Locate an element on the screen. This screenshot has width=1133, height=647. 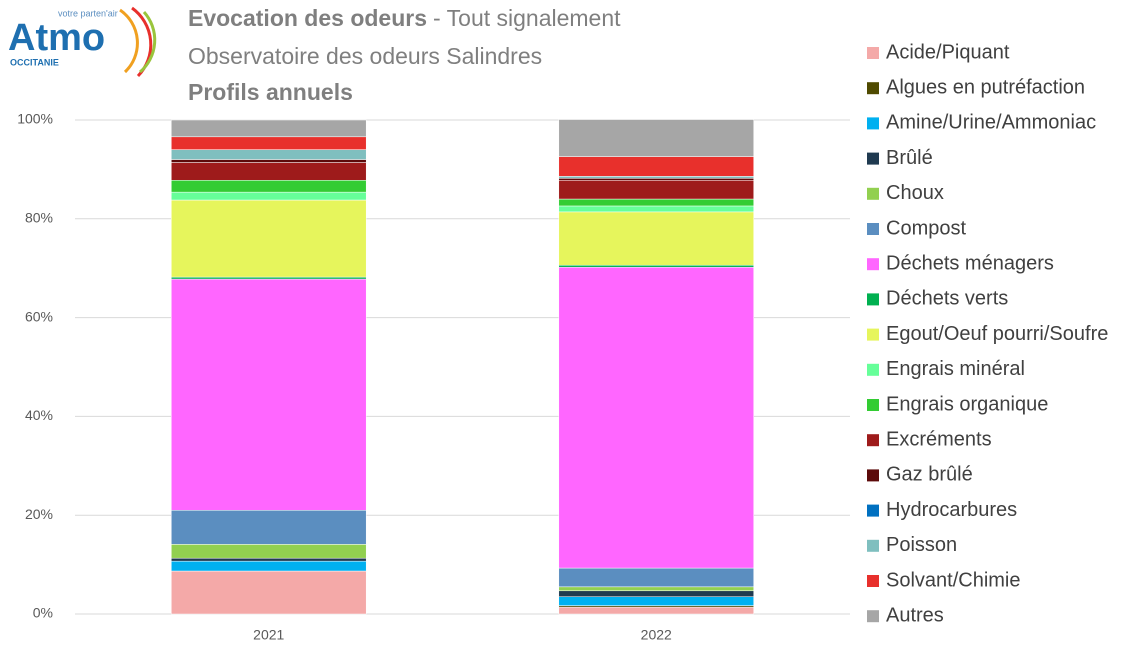
y-tick-label: 0% is located at coordinates (43, 613).